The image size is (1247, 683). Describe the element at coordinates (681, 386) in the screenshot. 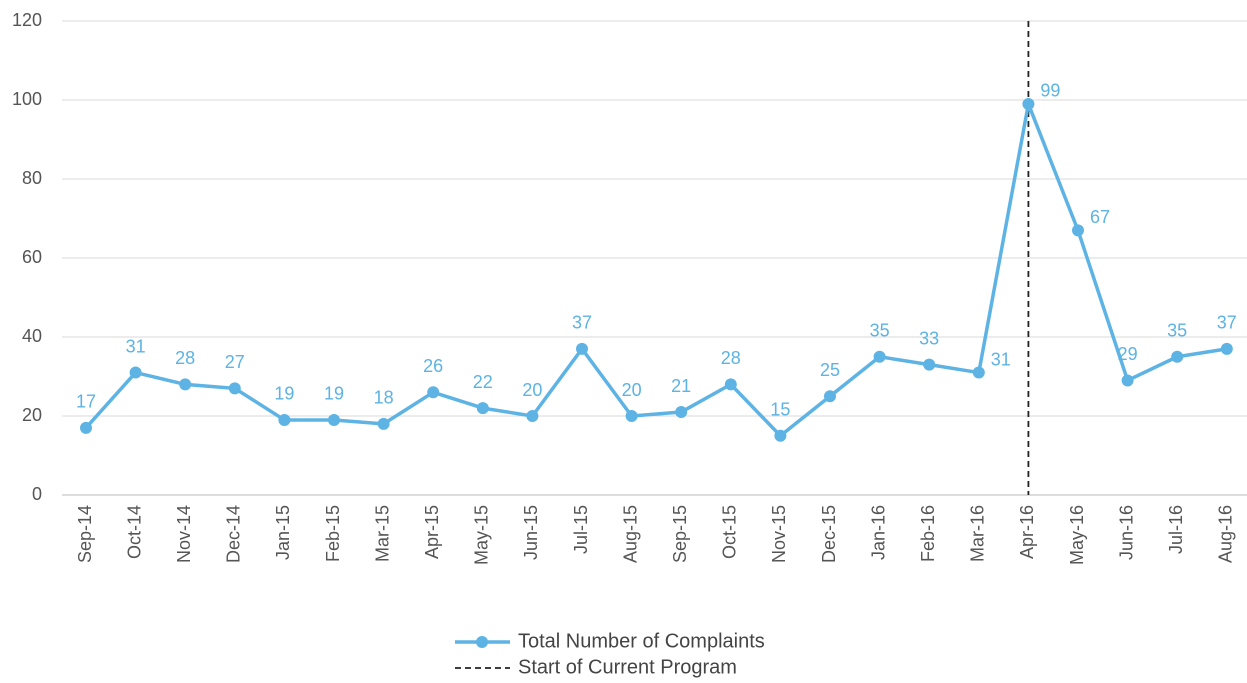

I see `data-label: 21` at that location.